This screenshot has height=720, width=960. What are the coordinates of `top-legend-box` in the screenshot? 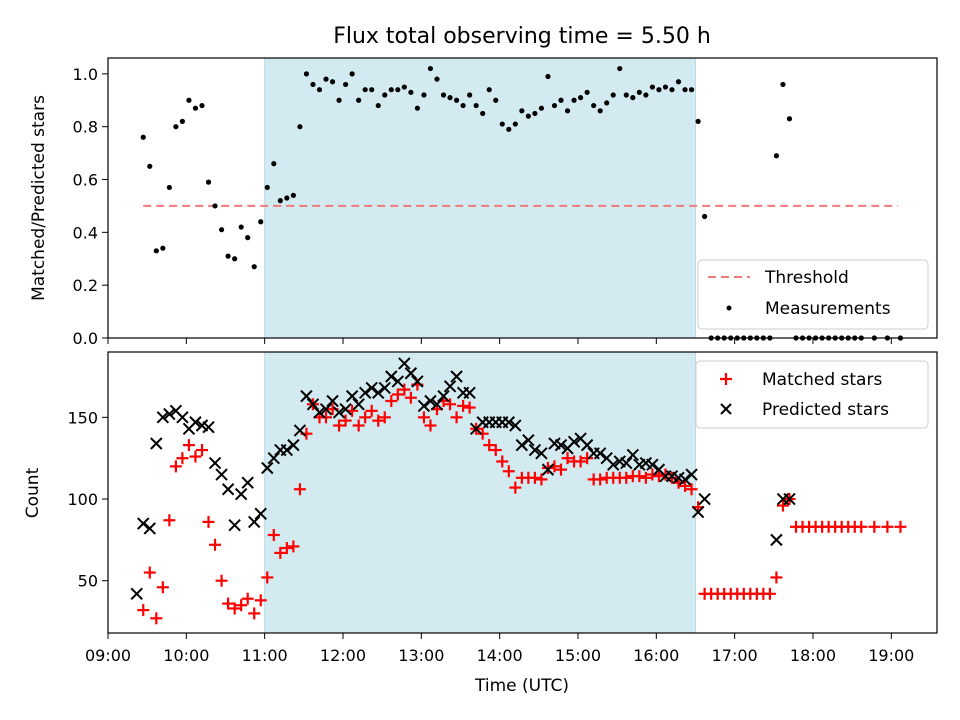 It's located at (813, 294).